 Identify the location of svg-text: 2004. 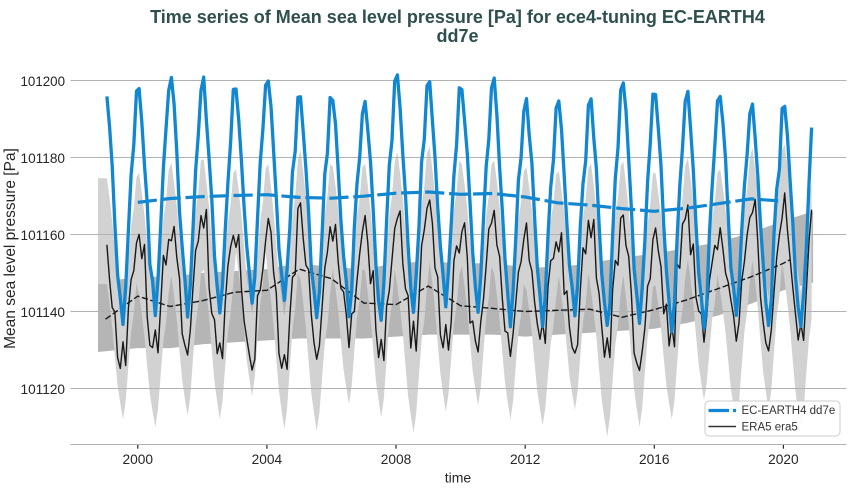
(267, 459).